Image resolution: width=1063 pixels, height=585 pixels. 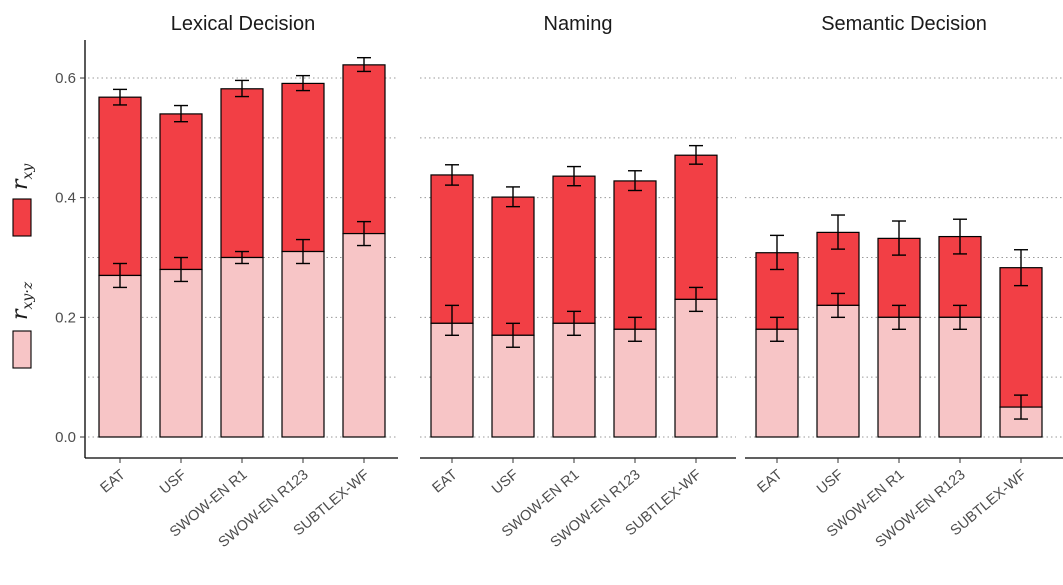 What do you see at coordinates (904, 24) in the screenshot?
I see `panel-title: Semantic Decision` at bounding box center [904, 24].